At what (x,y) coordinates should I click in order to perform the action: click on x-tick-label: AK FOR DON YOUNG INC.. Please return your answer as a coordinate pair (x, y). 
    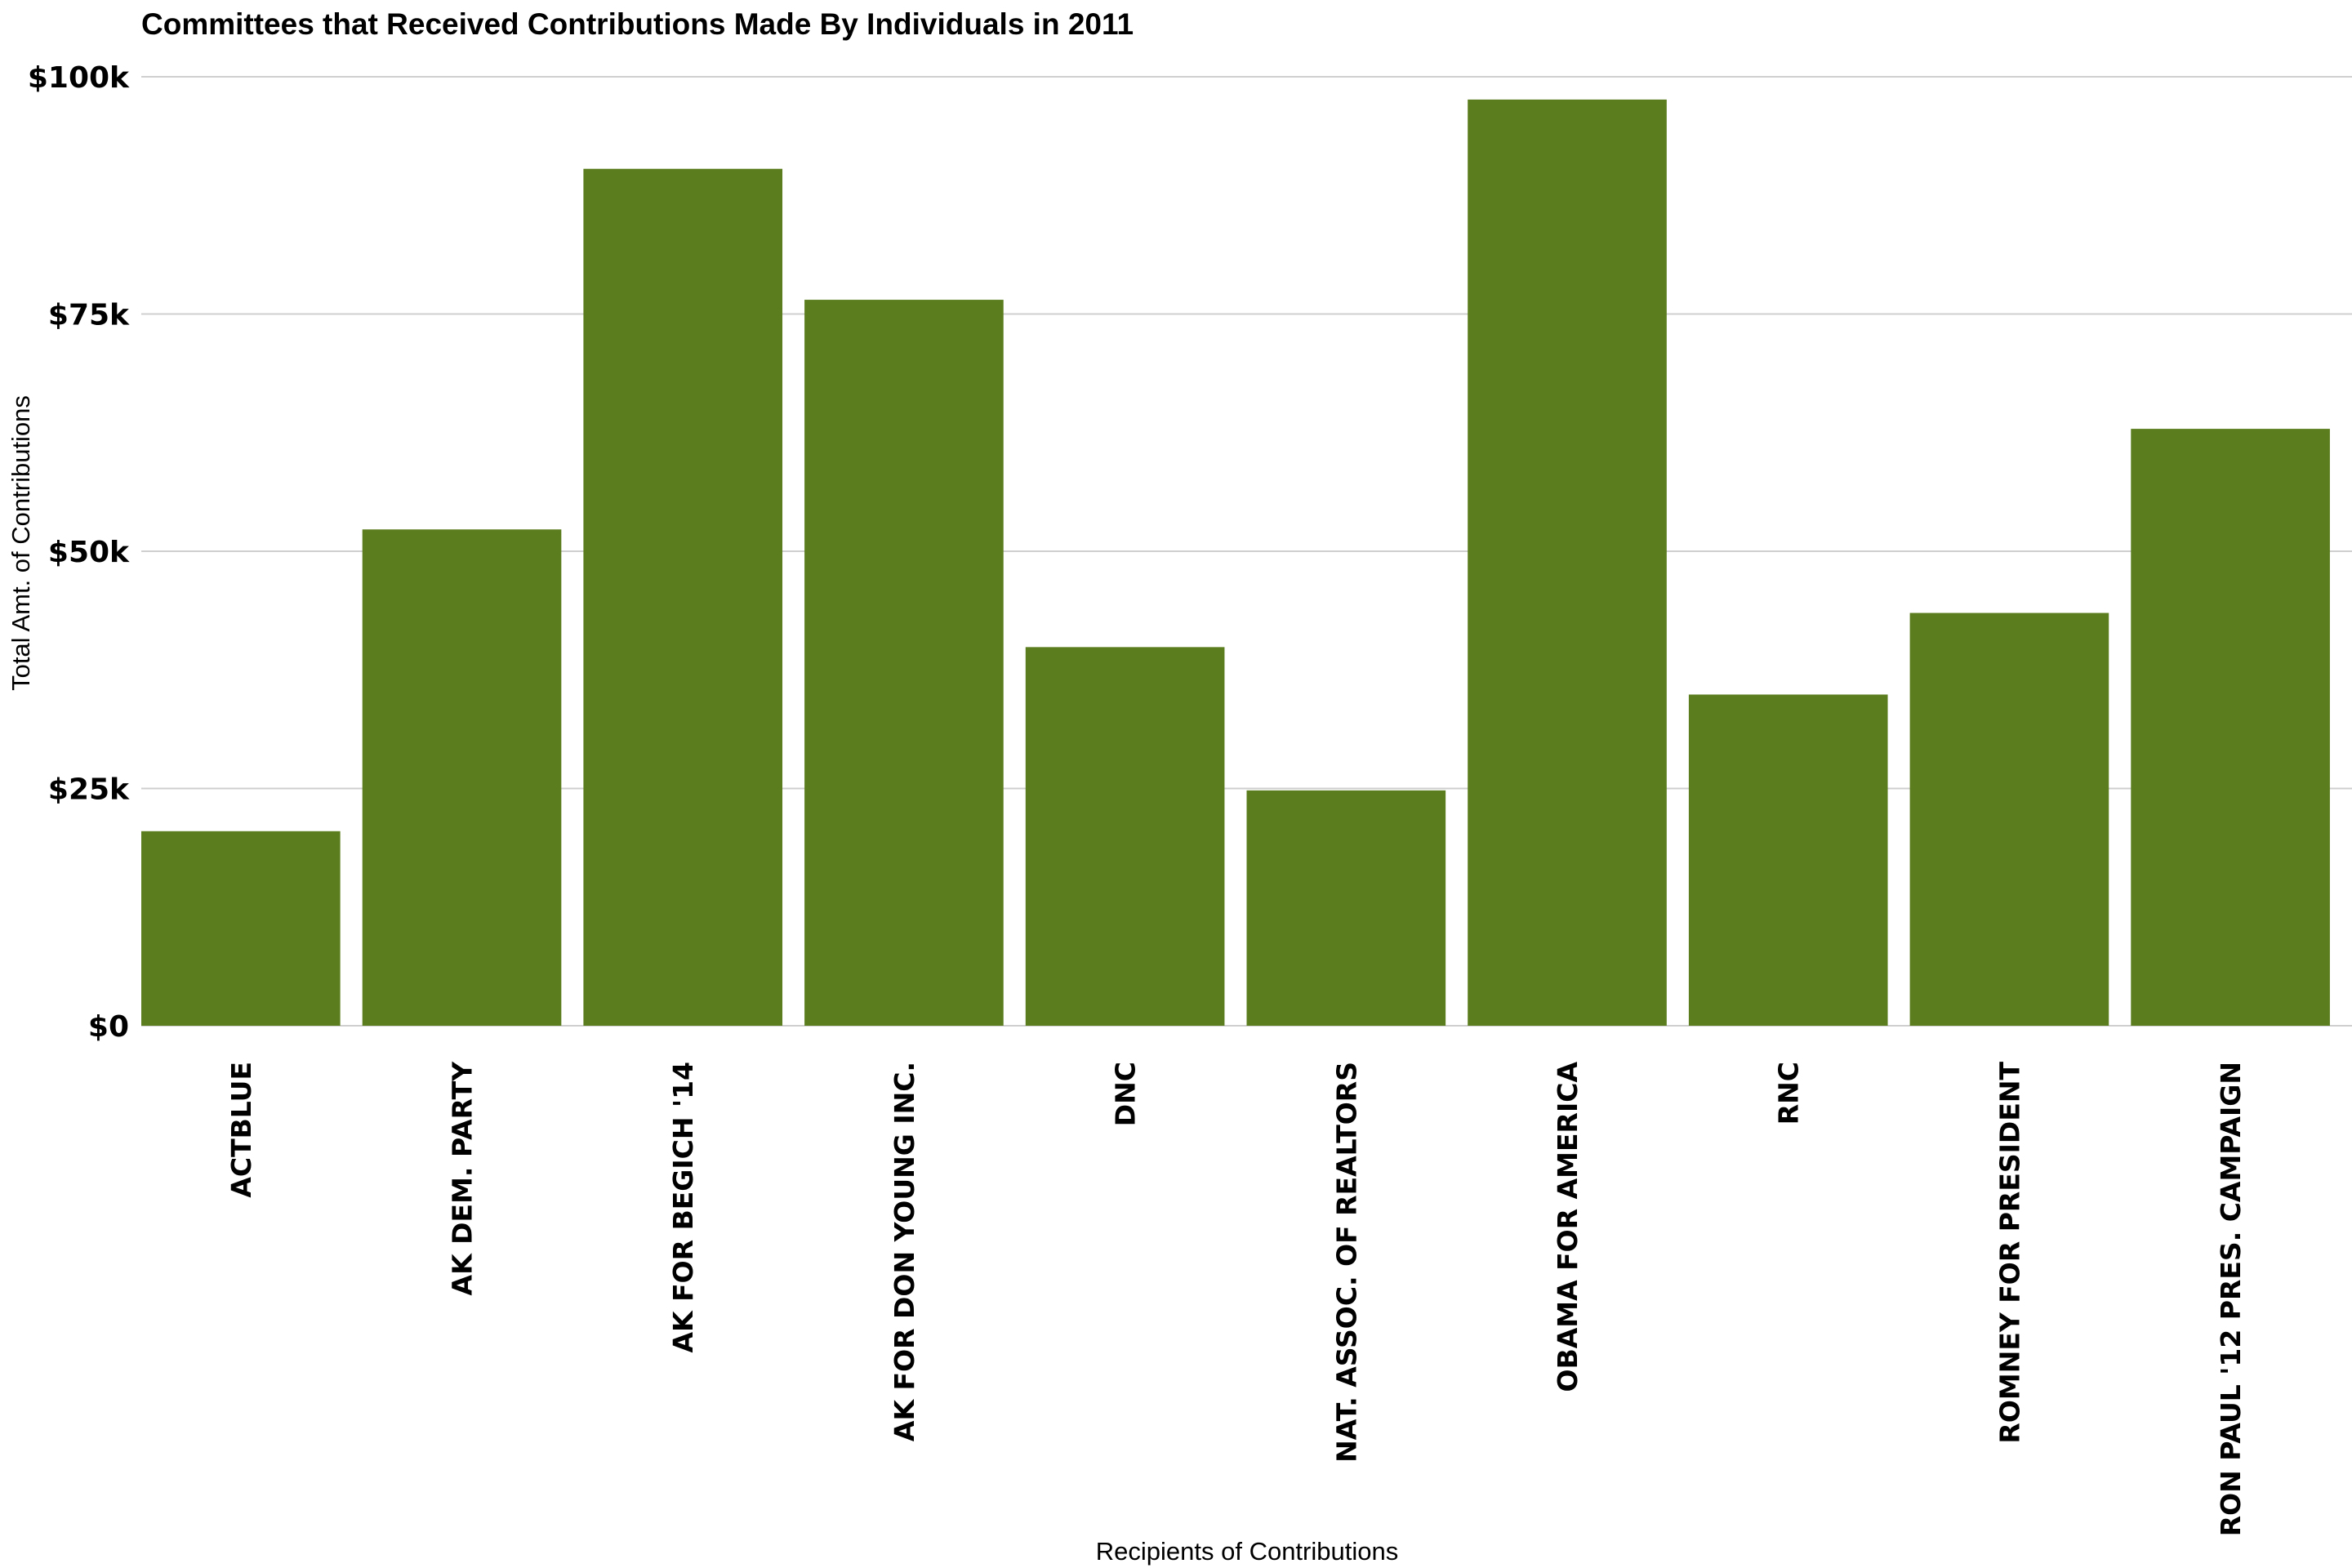
    Looking at the image, I should click on (905, 1251).